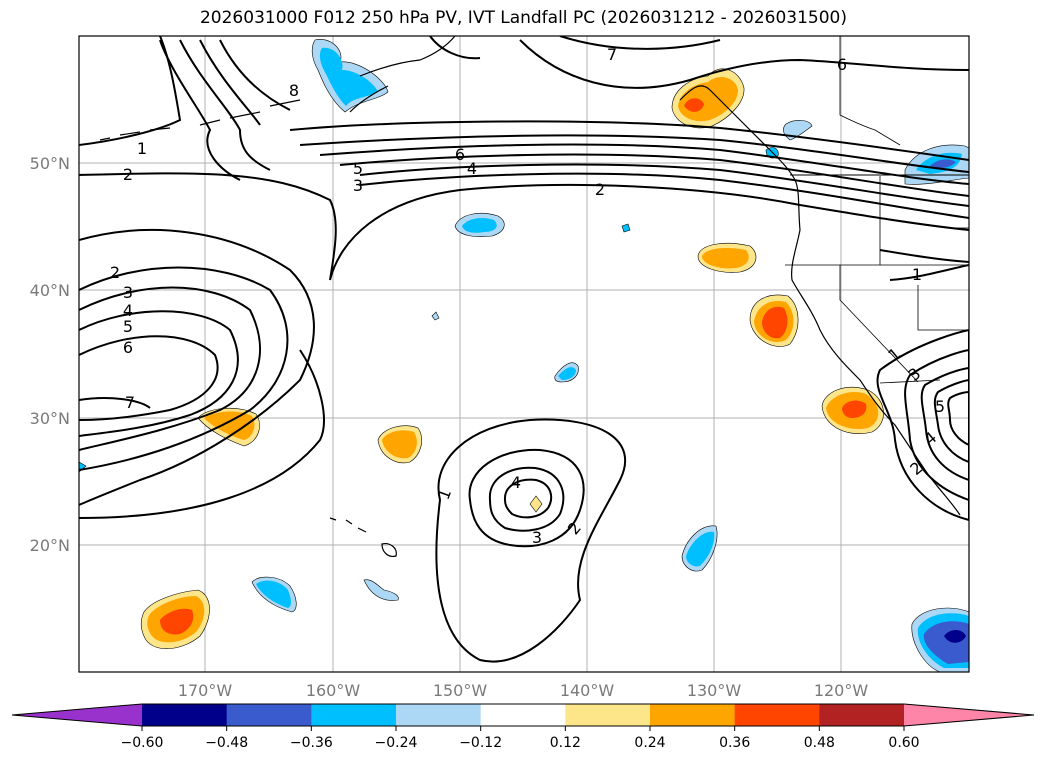  What do you see at coordinates (903, 743) in the screenshot?
I see `colorbar-tick-label: 0.60` at bounding box center [903, 743].